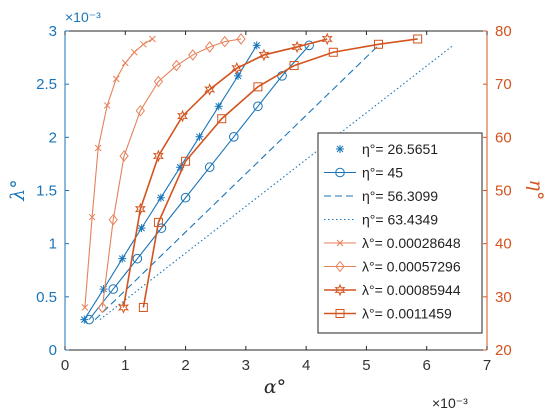 This screenshot has height=415, width=550. Describe the element at coordinates (411, 243) in the screenshot. I see `legend-label: λ°= 0.00028648` at that location.